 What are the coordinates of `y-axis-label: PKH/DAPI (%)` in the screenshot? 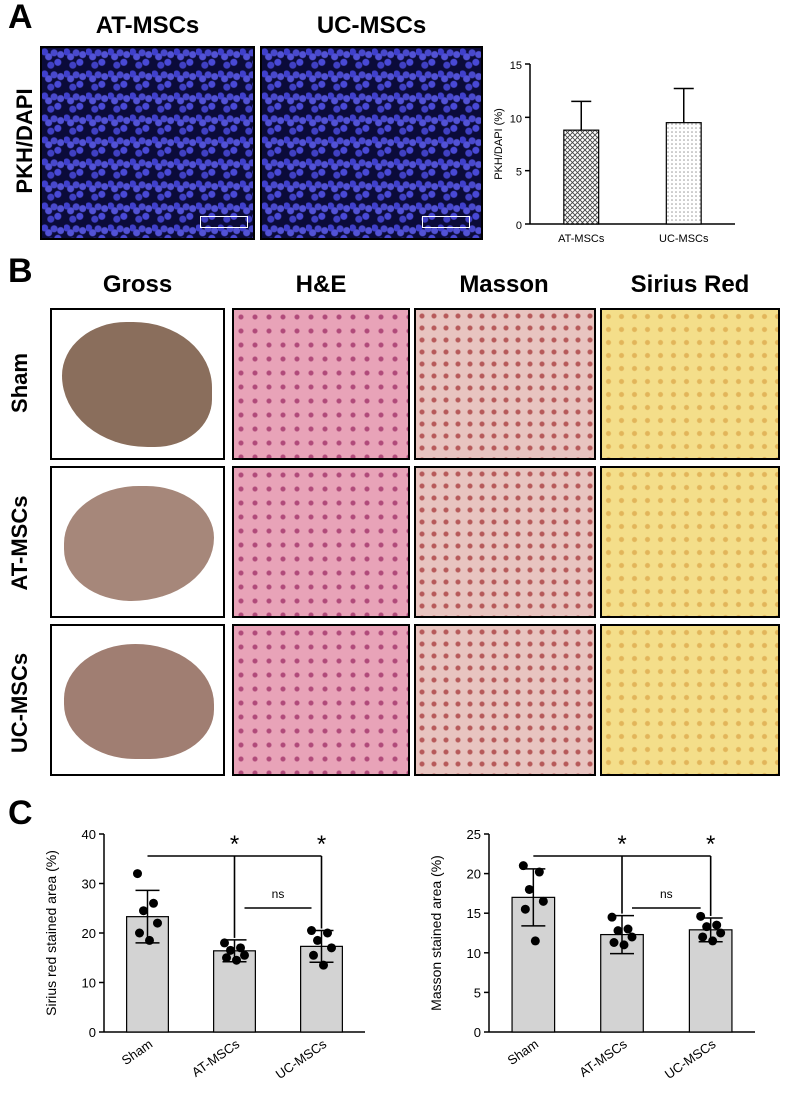 It's located at (499, 144).